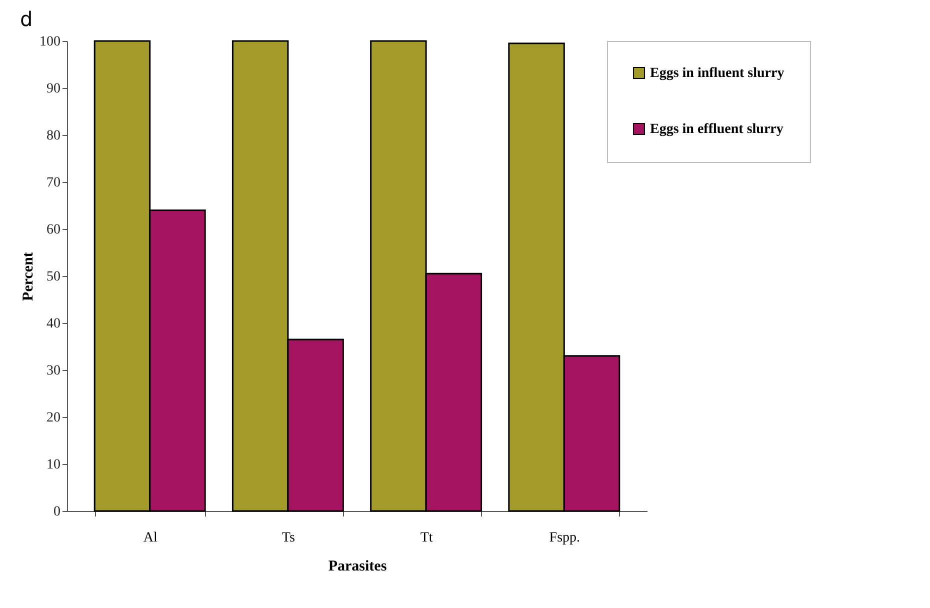 This screenshot has height=608, width=930. Describe the element at coordinates (288, 538) in the screenshot. I see `x-tick-label: Ts` at that location.